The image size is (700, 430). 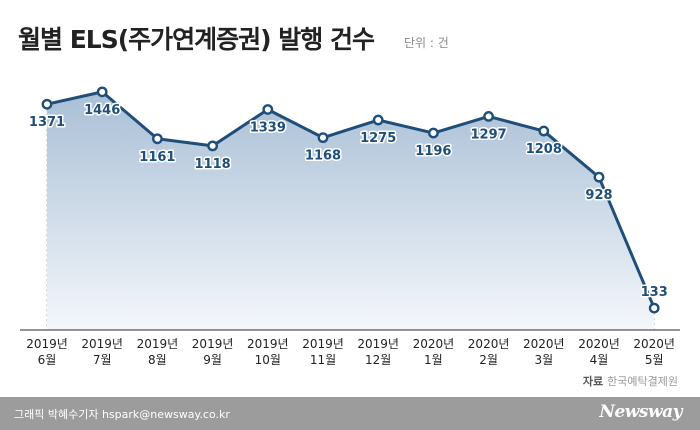 I want to click on data-label: 1446, so click(x=102, y=110).